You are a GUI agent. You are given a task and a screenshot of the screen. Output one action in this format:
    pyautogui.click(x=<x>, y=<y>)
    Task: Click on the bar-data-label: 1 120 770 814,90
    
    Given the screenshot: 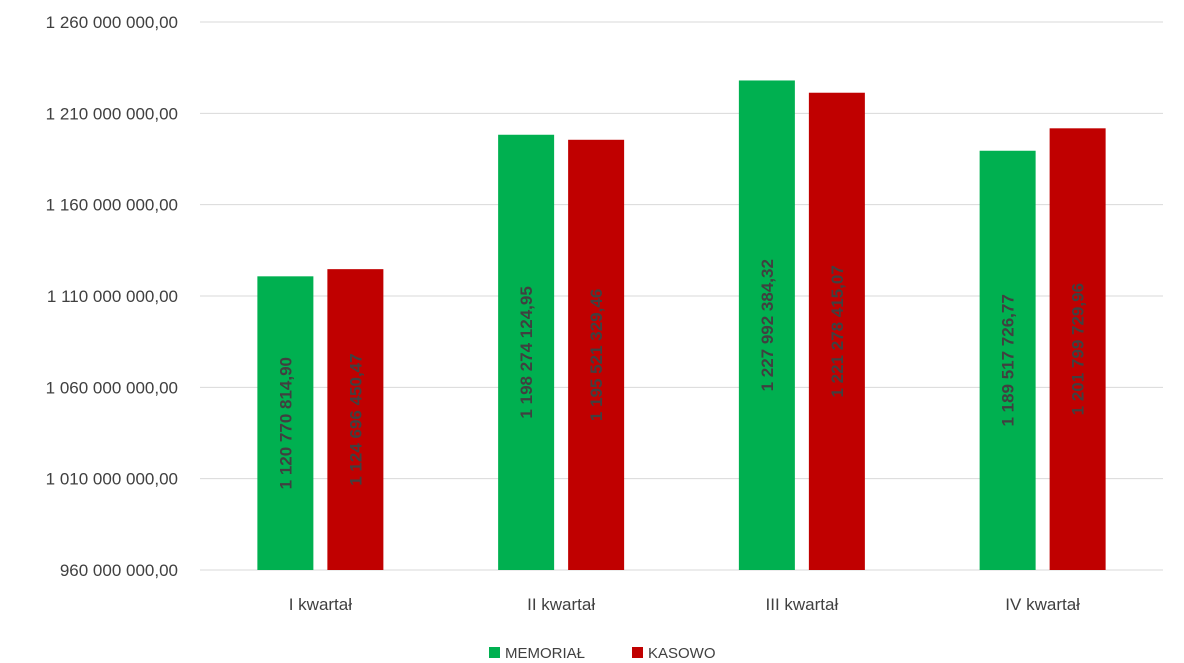 What is the action you would take?
    pyautogui.click(x=285, y=423)
    